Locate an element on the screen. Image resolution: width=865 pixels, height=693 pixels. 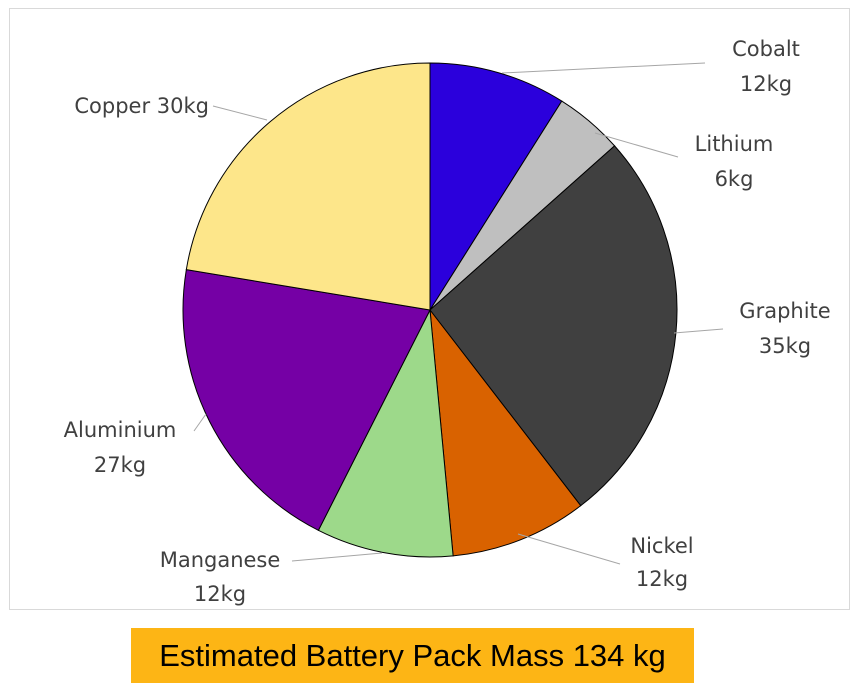
slice-label-cobalt: Cobalt is located at coordinates (766, 49).